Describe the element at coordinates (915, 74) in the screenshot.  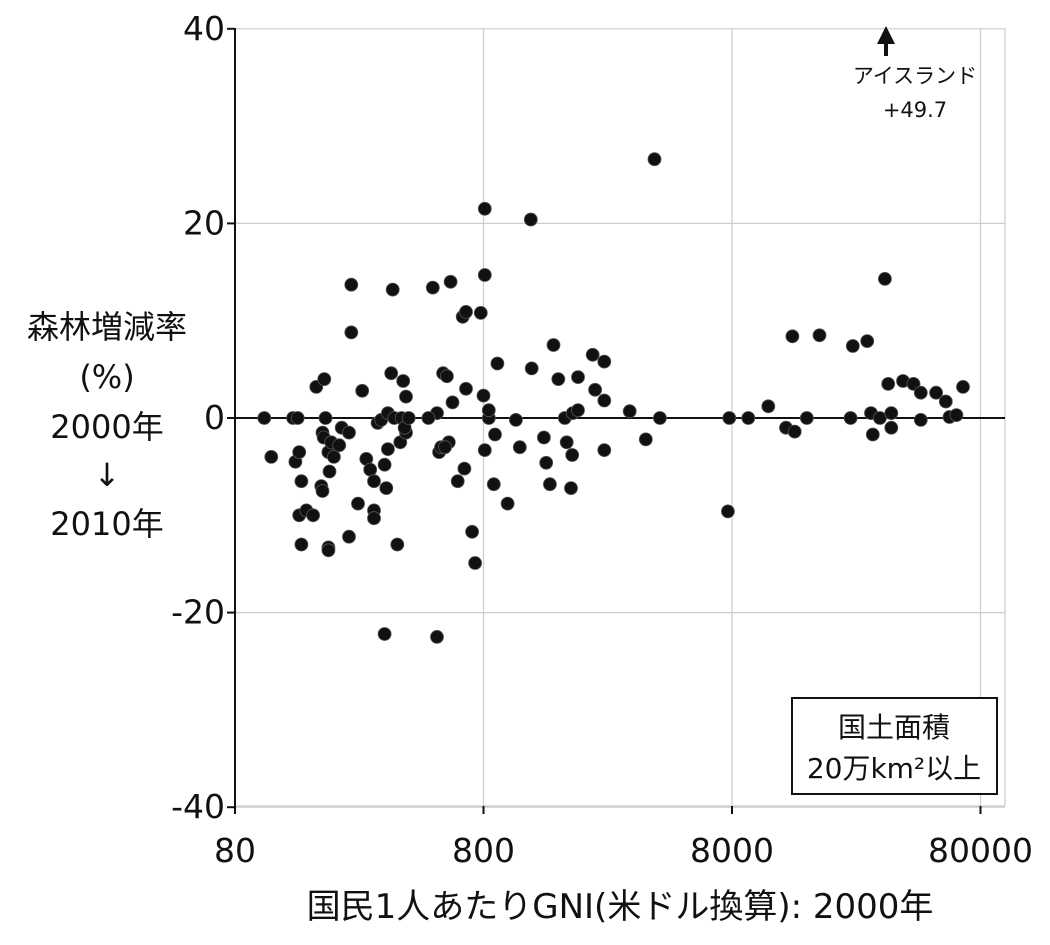
I see `iceland-annotation: アイスランド +49.7` at that location.